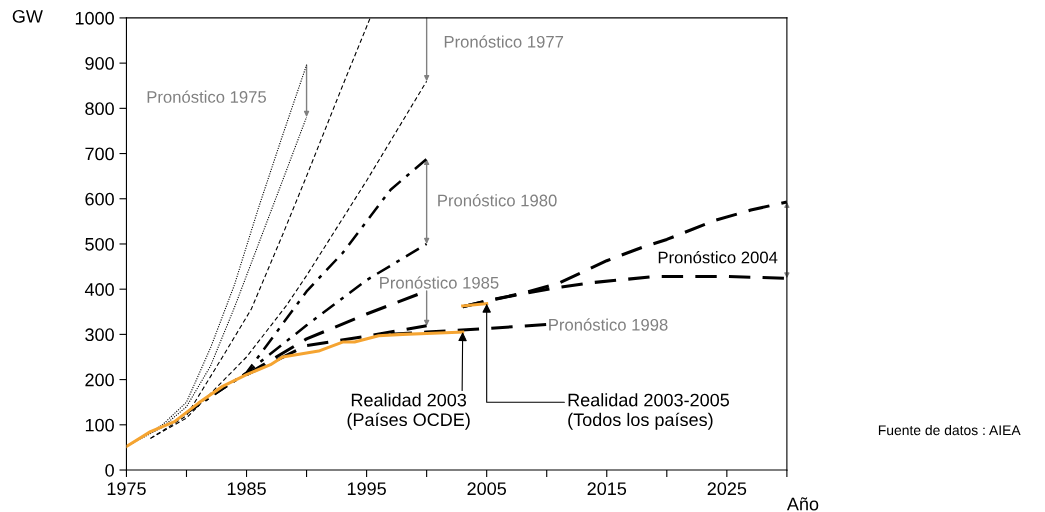 This screenshot has height=512, width=1045. I want to click on y-tick-label: 0, so click(109, 470).